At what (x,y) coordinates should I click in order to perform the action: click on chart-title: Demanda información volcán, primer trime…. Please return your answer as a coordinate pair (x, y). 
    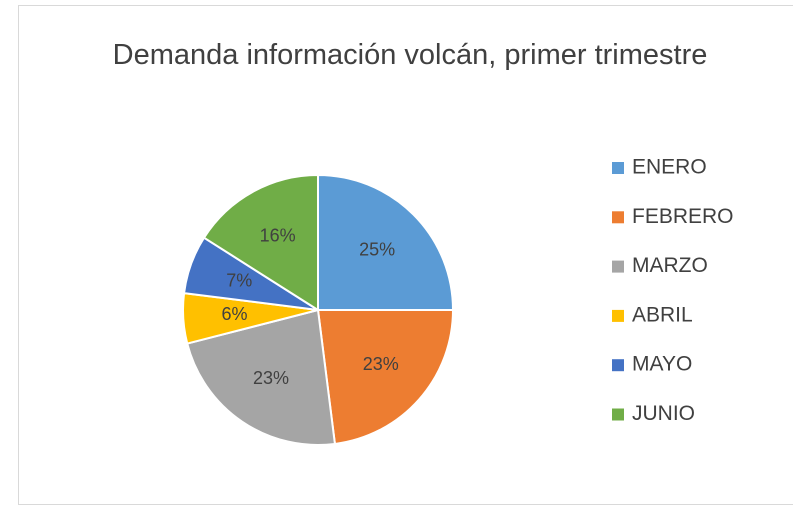
    Looking at the image, I should click on (410, 55).